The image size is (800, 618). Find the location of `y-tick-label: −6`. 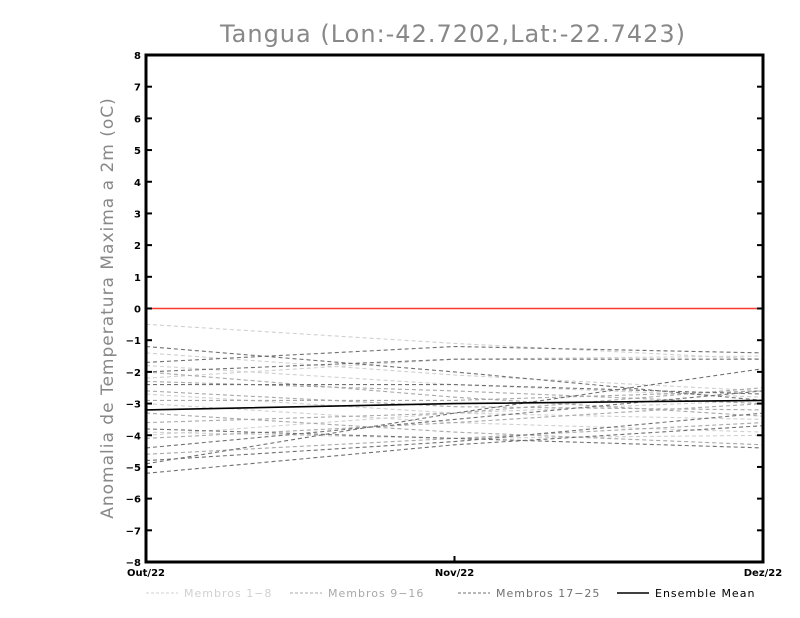

y-tick-label: −6 is located at coordinates (133, 500).